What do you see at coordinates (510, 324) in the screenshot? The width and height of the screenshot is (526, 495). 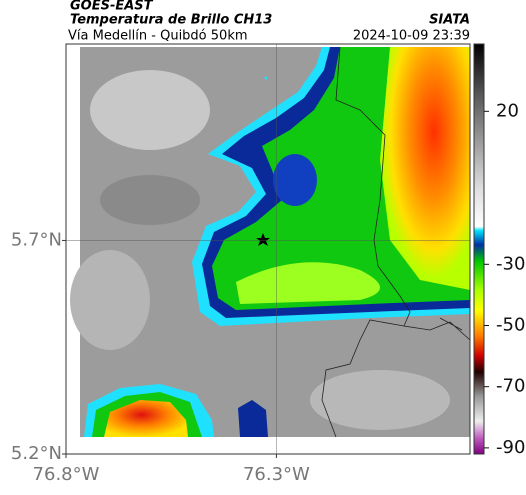 I see `colorbar-tick-label: -50` at bounding box center [510, 324].